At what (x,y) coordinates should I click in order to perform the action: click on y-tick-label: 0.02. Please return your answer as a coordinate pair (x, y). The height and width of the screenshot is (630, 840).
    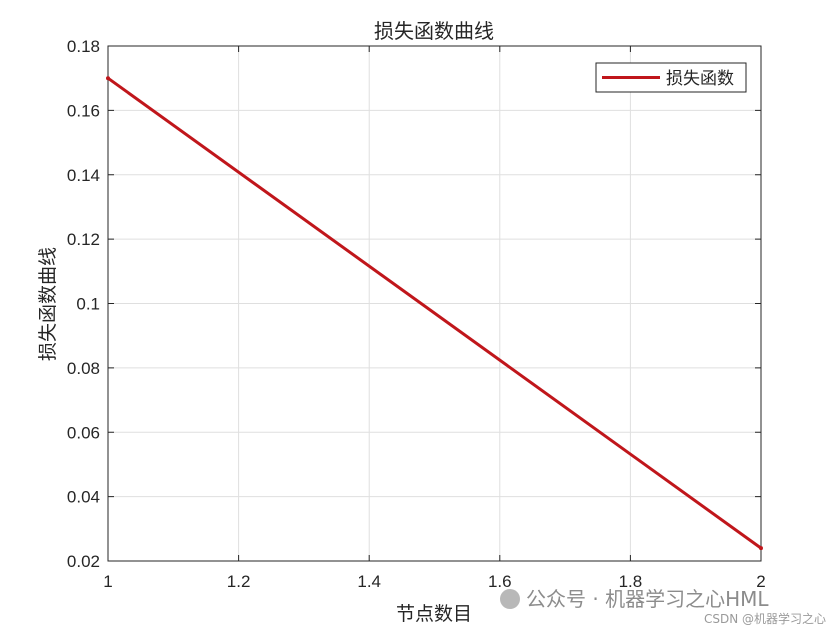
    Looking at the image, I should click on (83, 561).